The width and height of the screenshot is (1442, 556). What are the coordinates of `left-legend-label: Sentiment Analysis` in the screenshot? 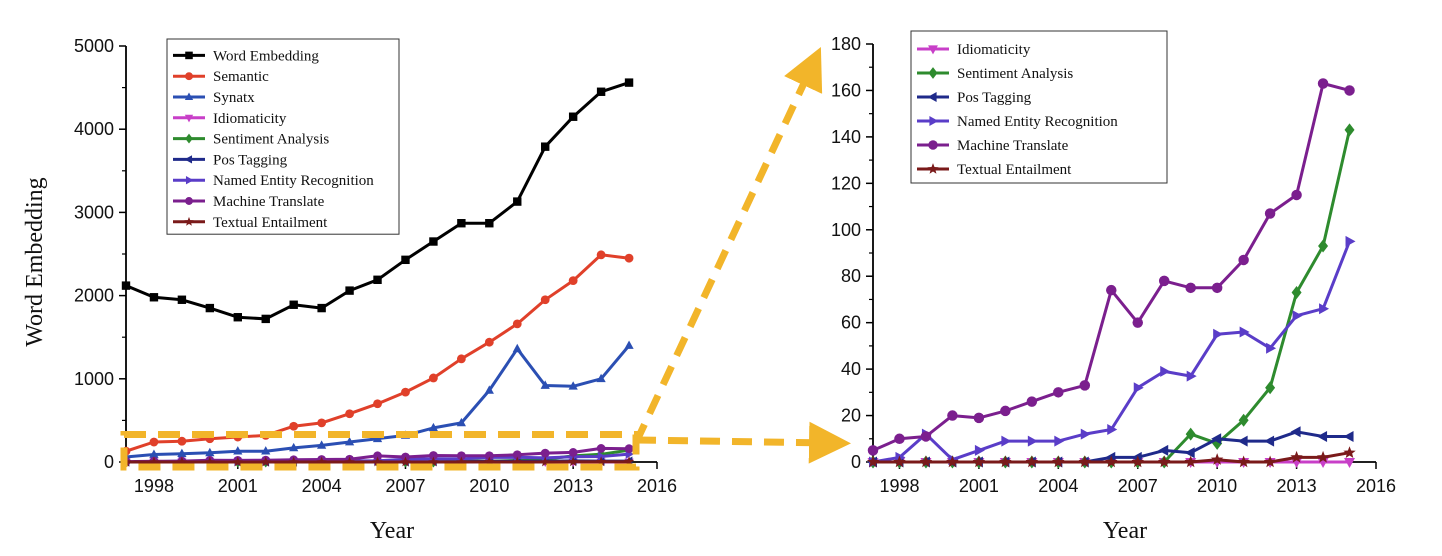 It's located at (271, 140).